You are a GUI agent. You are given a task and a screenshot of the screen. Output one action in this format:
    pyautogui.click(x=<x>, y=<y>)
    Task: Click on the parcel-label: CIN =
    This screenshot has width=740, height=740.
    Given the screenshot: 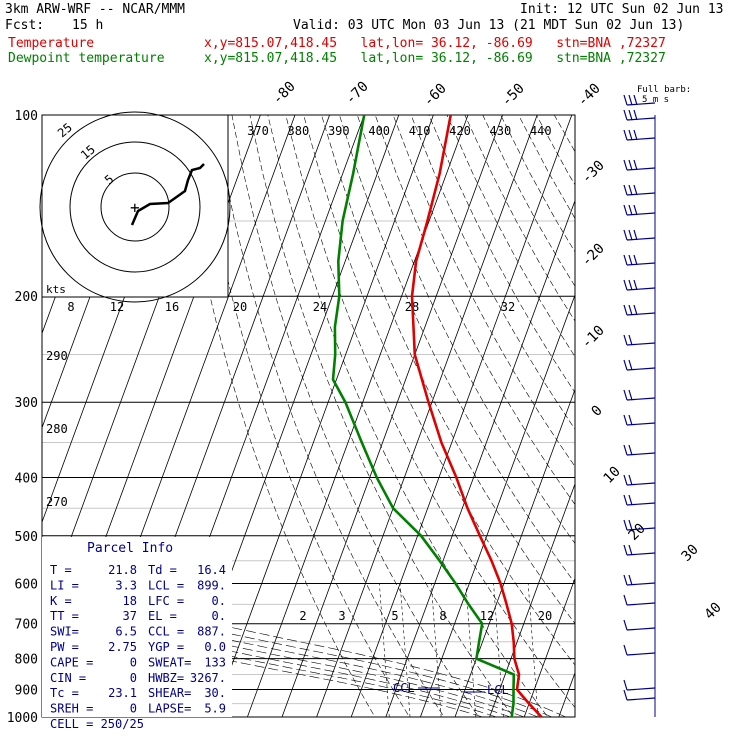 What is the action you would take?
    pyautogui.click(x=68, y=678)
    